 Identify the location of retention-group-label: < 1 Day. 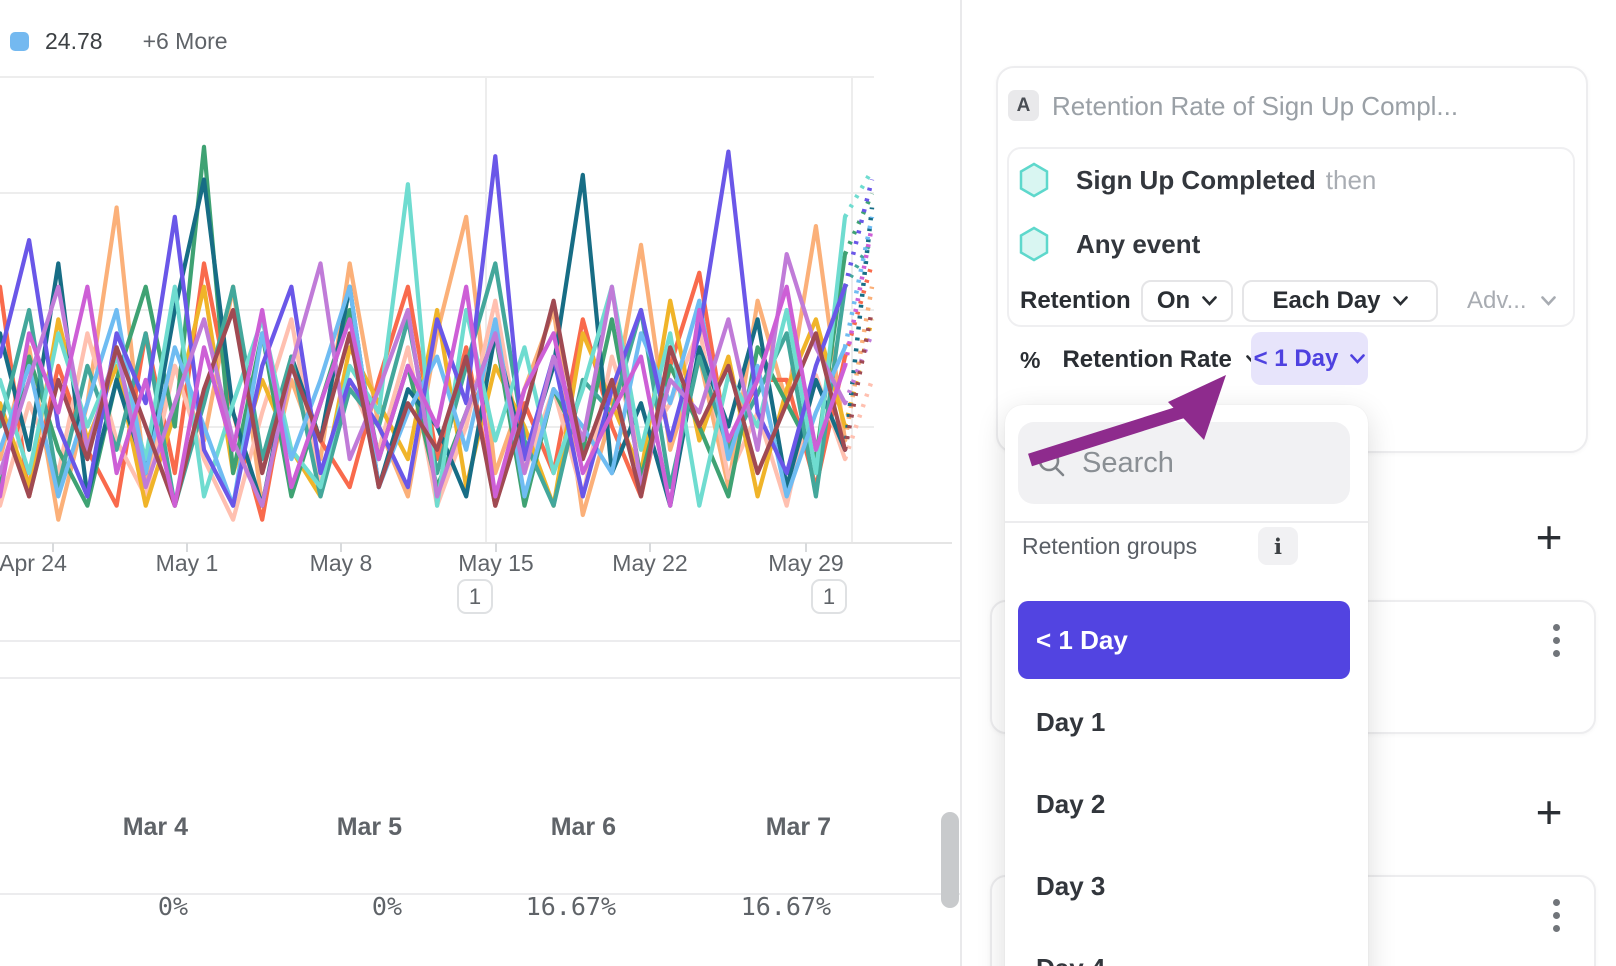
(1296, 358).